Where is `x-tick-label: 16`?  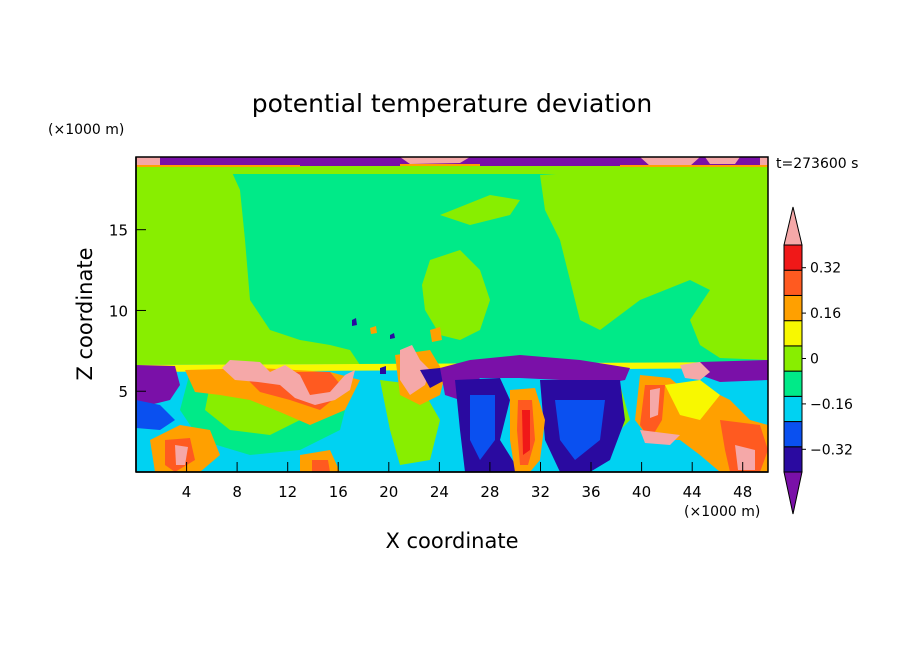 x-tick-label: 16 is located at coordinates (338, 492).